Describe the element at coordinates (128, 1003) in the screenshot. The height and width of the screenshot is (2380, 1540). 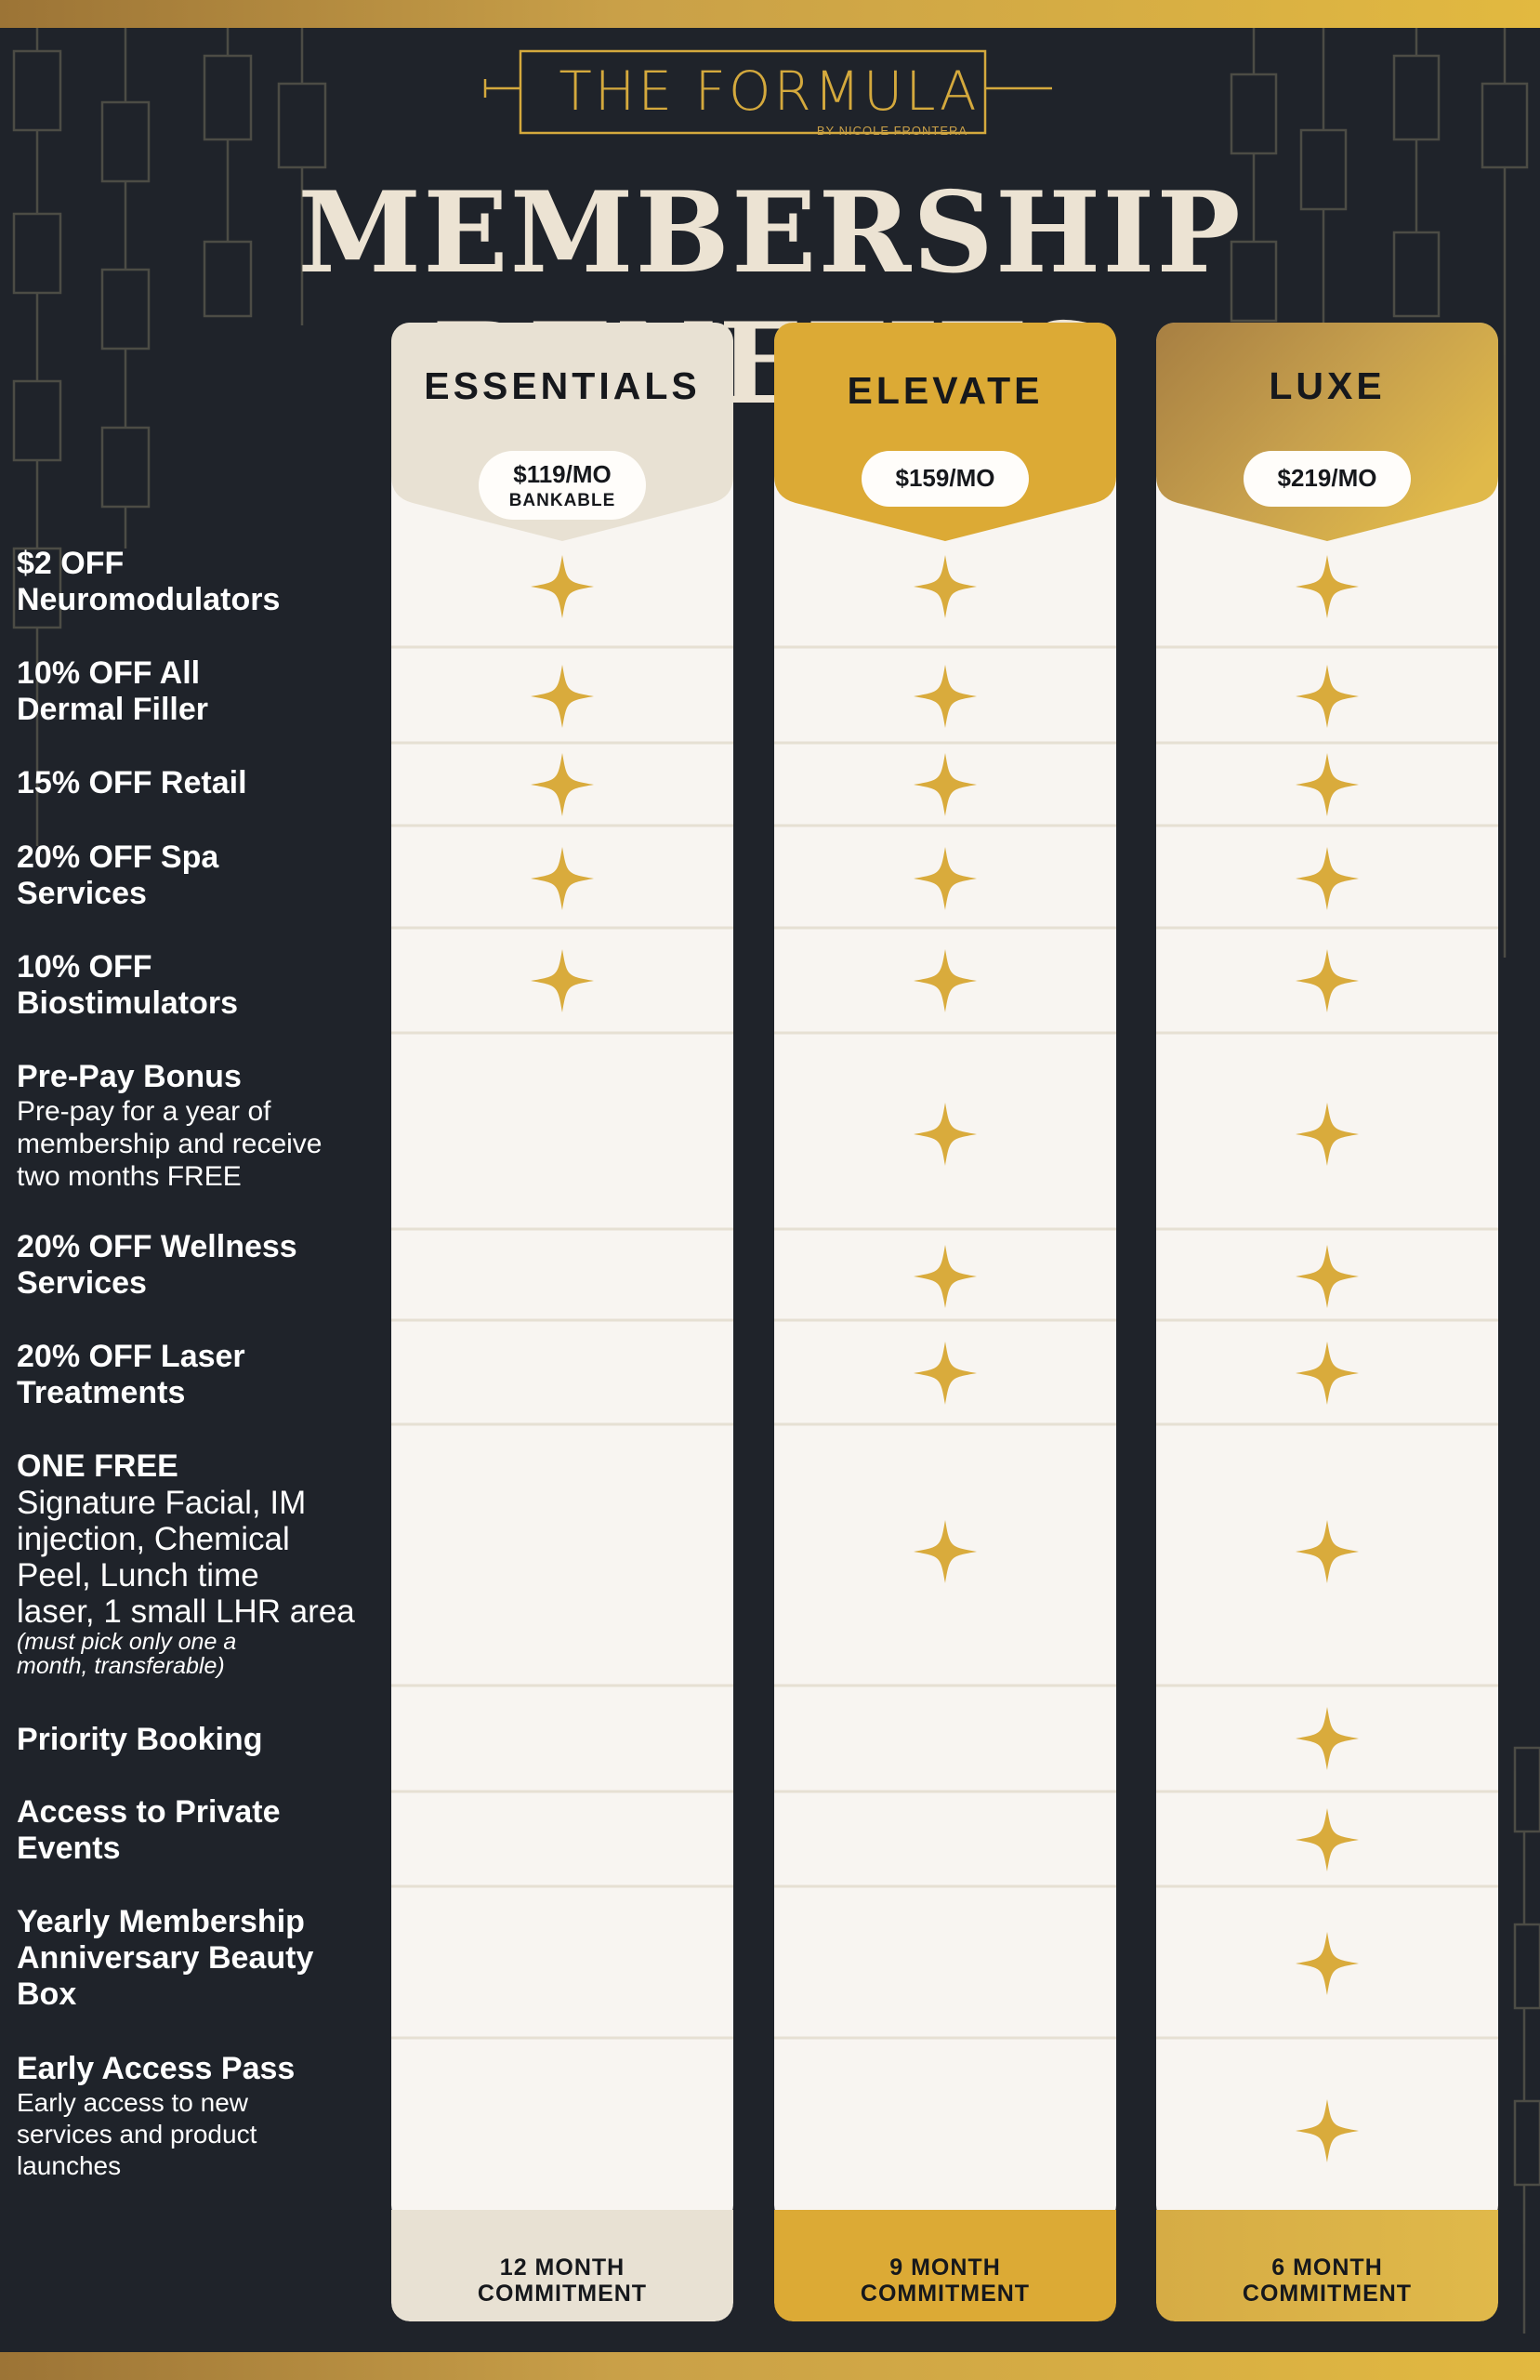
I see `benefit-title: Biostimulators` at that location.